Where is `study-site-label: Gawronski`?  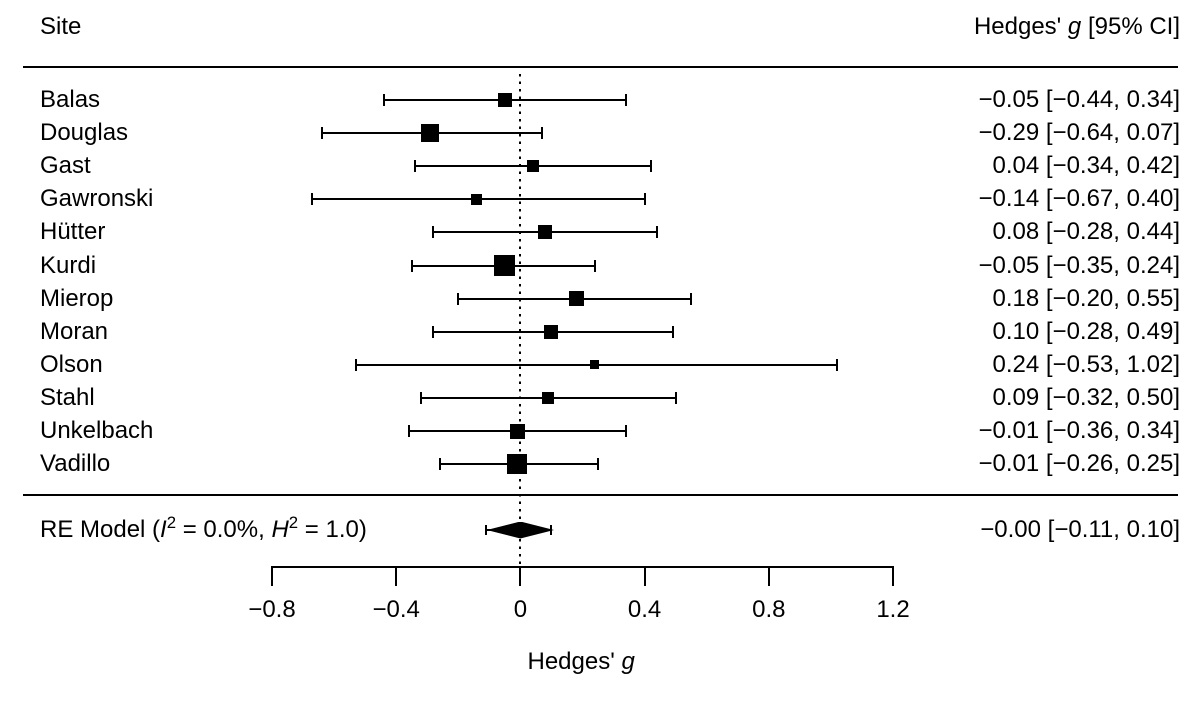
study-site-label: Gawronski is located at coordinates (97, 199).